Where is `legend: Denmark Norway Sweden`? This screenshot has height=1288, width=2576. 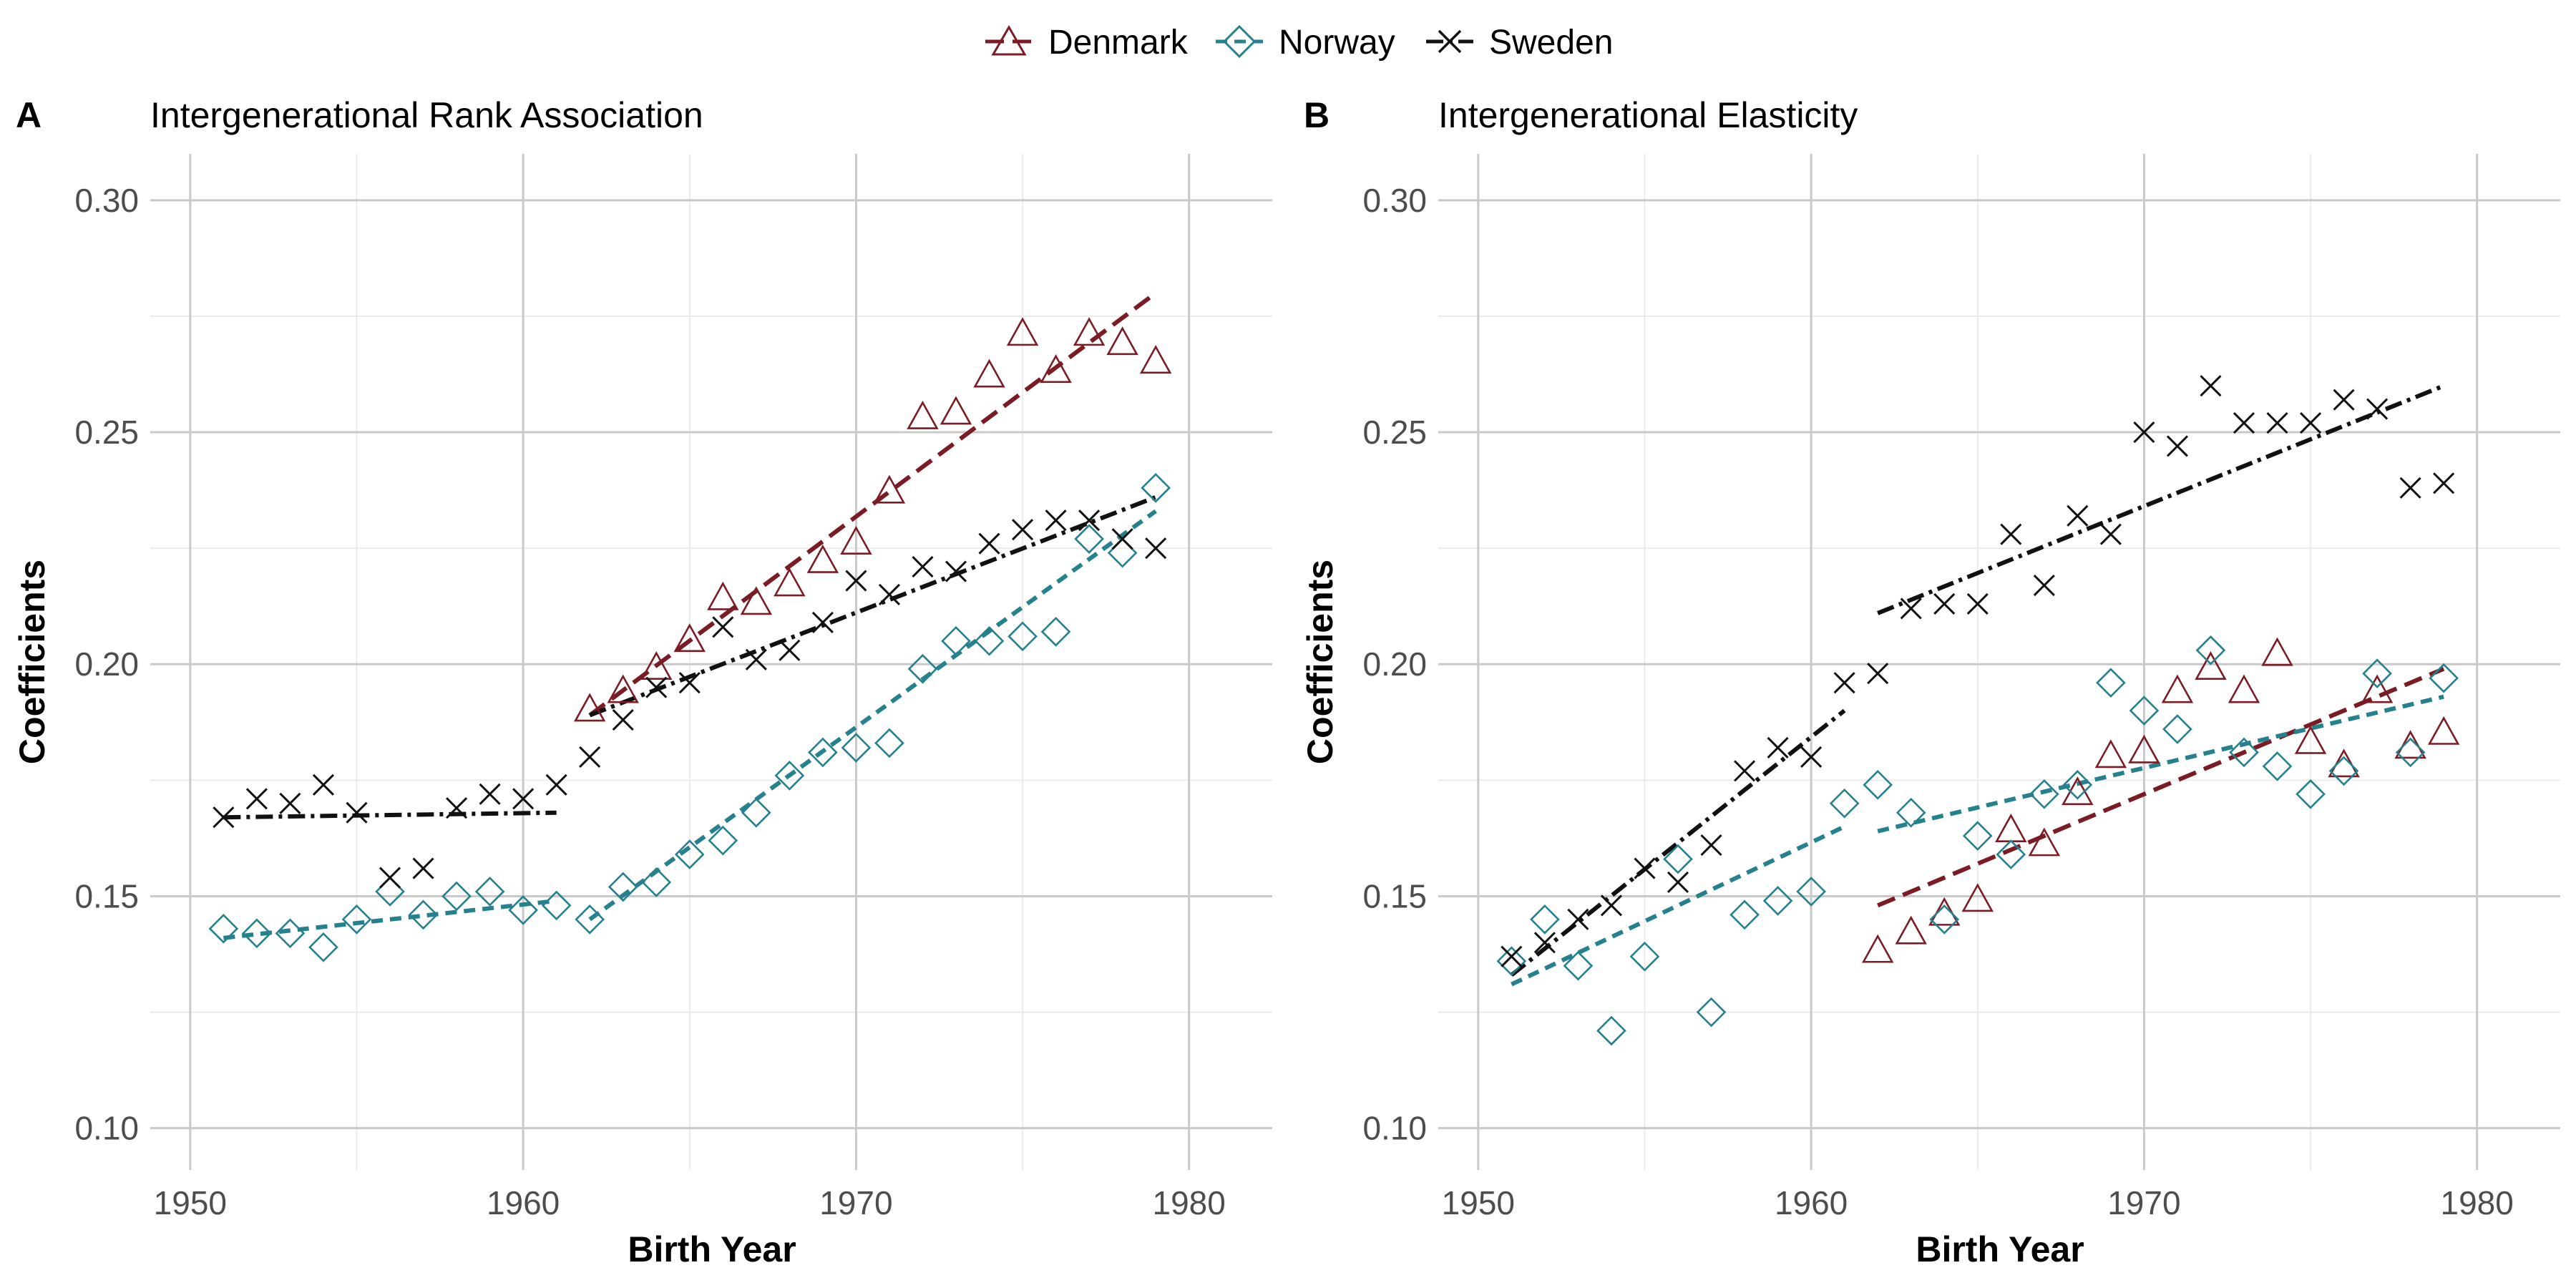
legend: Denmark Norway Sweden is located at coordinates (1299, 43).